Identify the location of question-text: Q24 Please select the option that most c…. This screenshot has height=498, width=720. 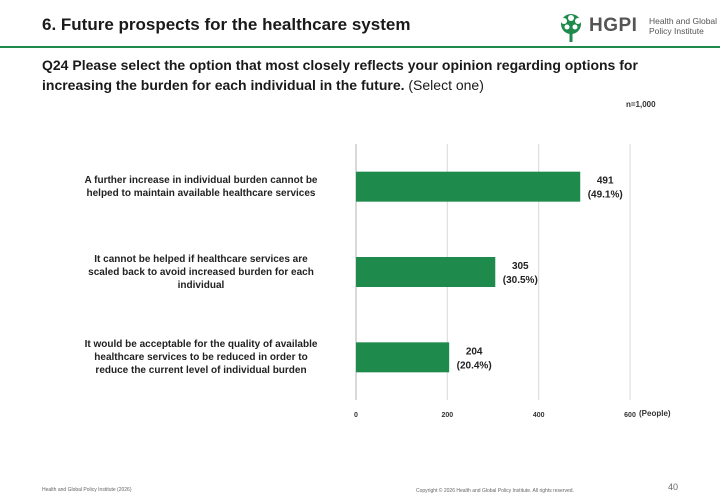
(340, 75).